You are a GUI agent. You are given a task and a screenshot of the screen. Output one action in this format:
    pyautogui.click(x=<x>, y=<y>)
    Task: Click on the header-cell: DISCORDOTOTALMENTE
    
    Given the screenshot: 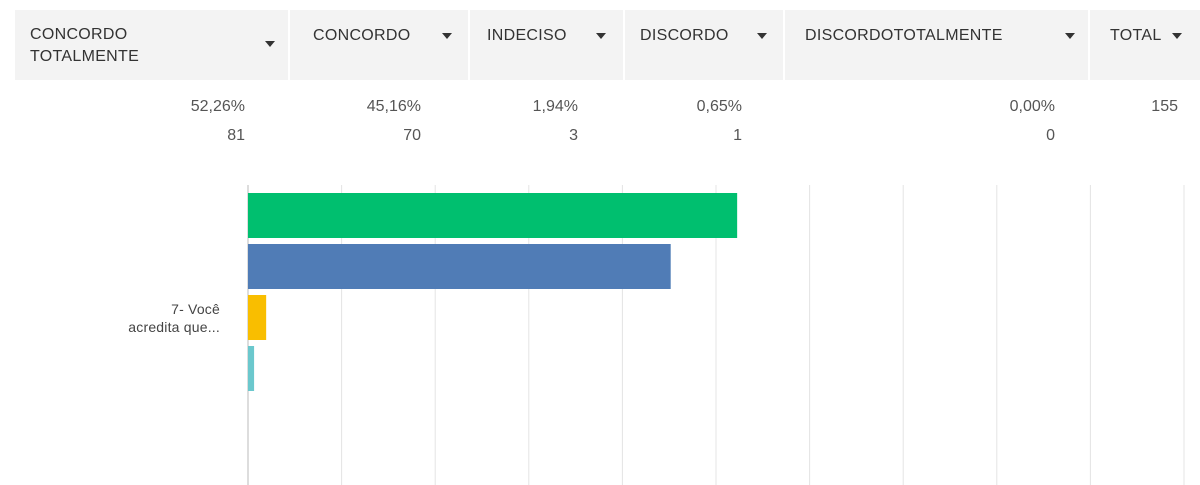 What is the action you would take?
    pyautogui.click(x=937, y=45)
    